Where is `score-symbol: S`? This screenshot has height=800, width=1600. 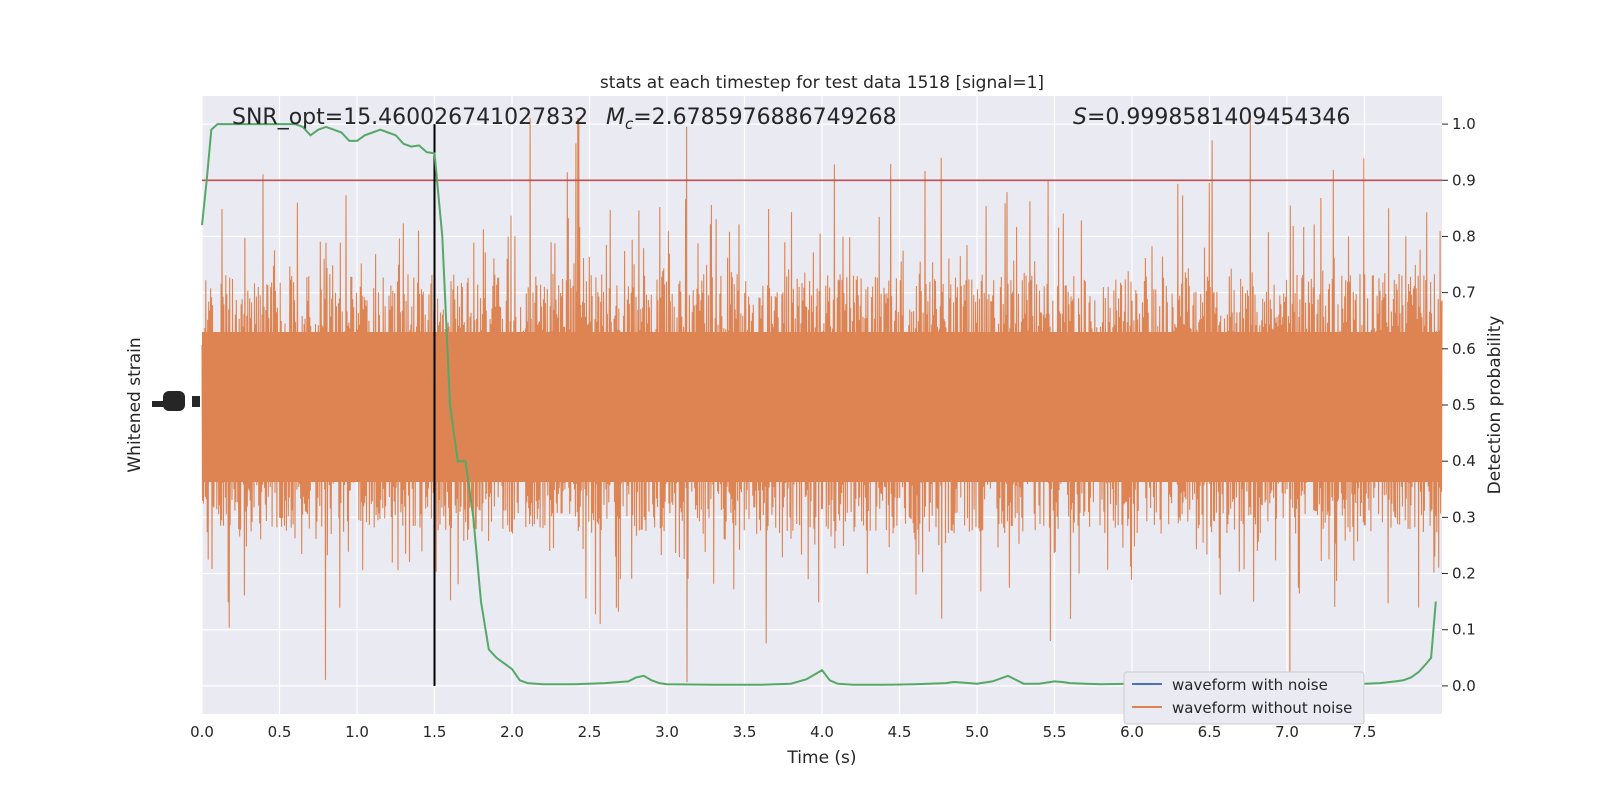 score-symbol: S is located at coordinates (1080, 117).